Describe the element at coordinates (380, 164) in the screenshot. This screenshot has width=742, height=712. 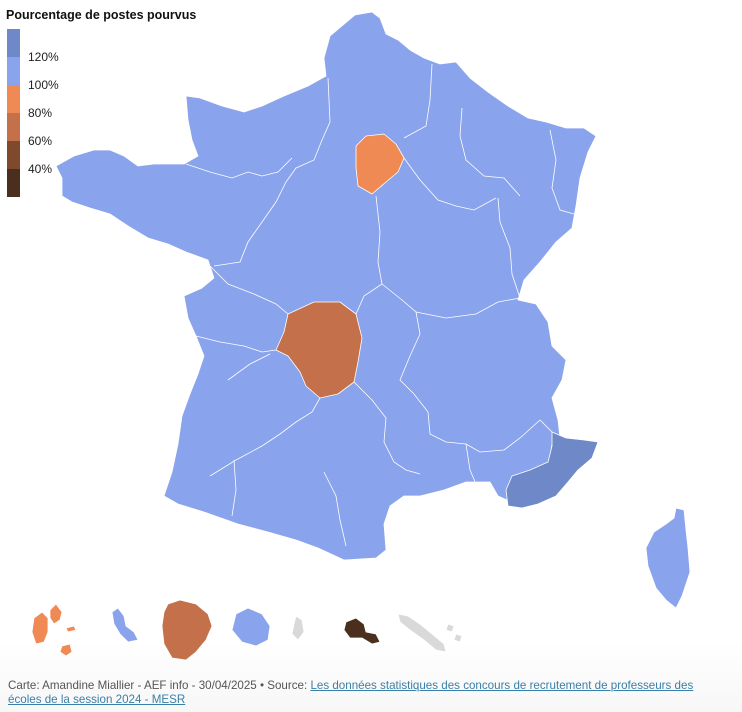
I see `region-paris` at that location.